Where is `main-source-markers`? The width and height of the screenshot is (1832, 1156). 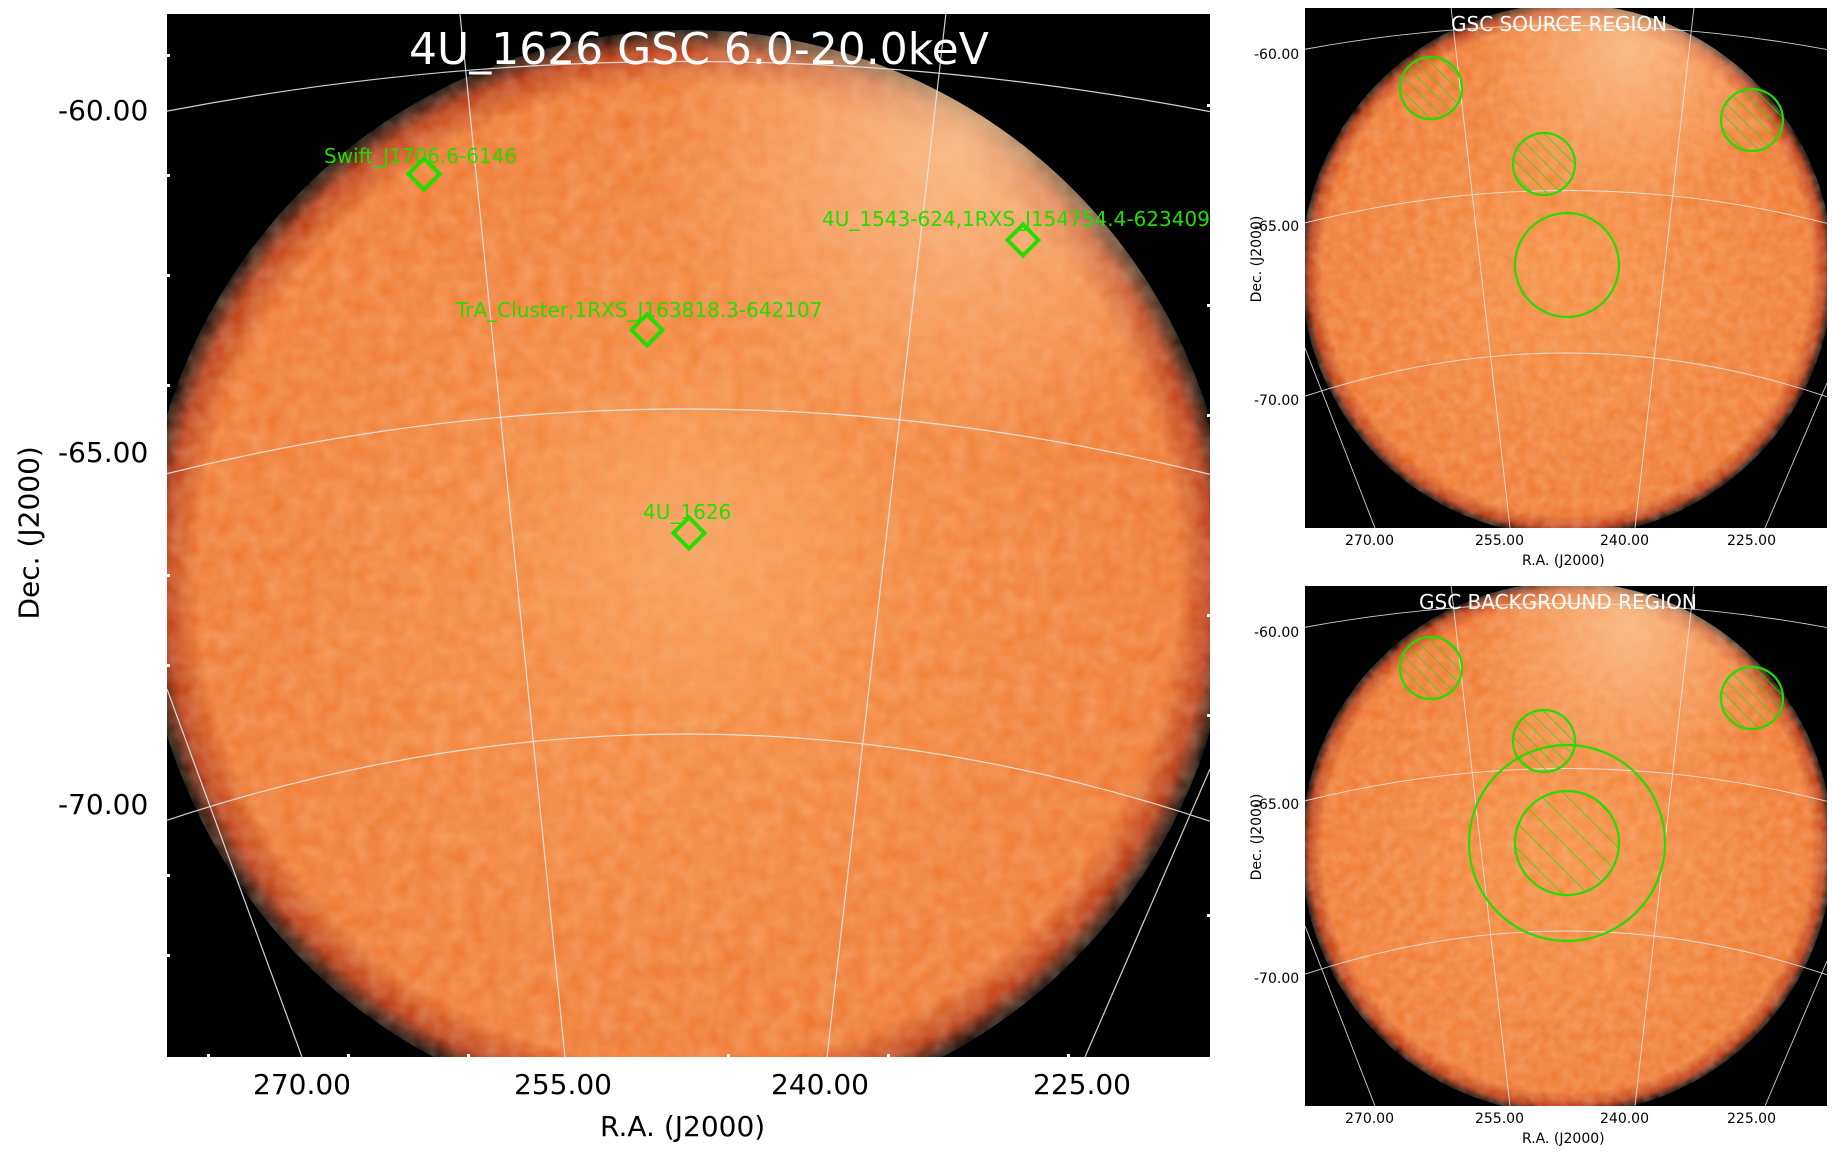 main-source-markers is located at coordinates (723, 353).